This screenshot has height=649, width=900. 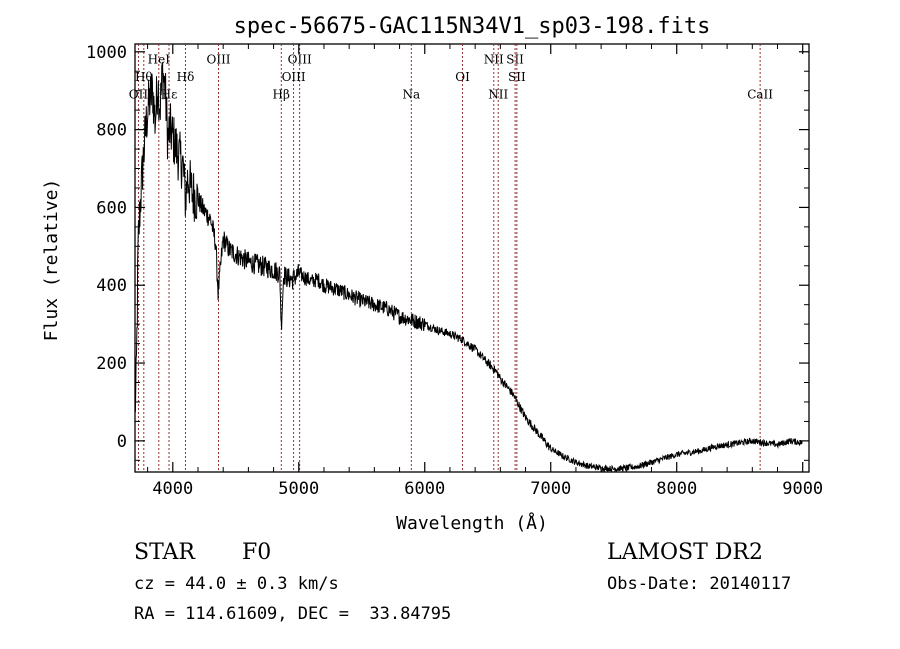 I want to click on redshift-value: cz = 44.0 ± 0.3 km/s, so click(x=236, y=584).